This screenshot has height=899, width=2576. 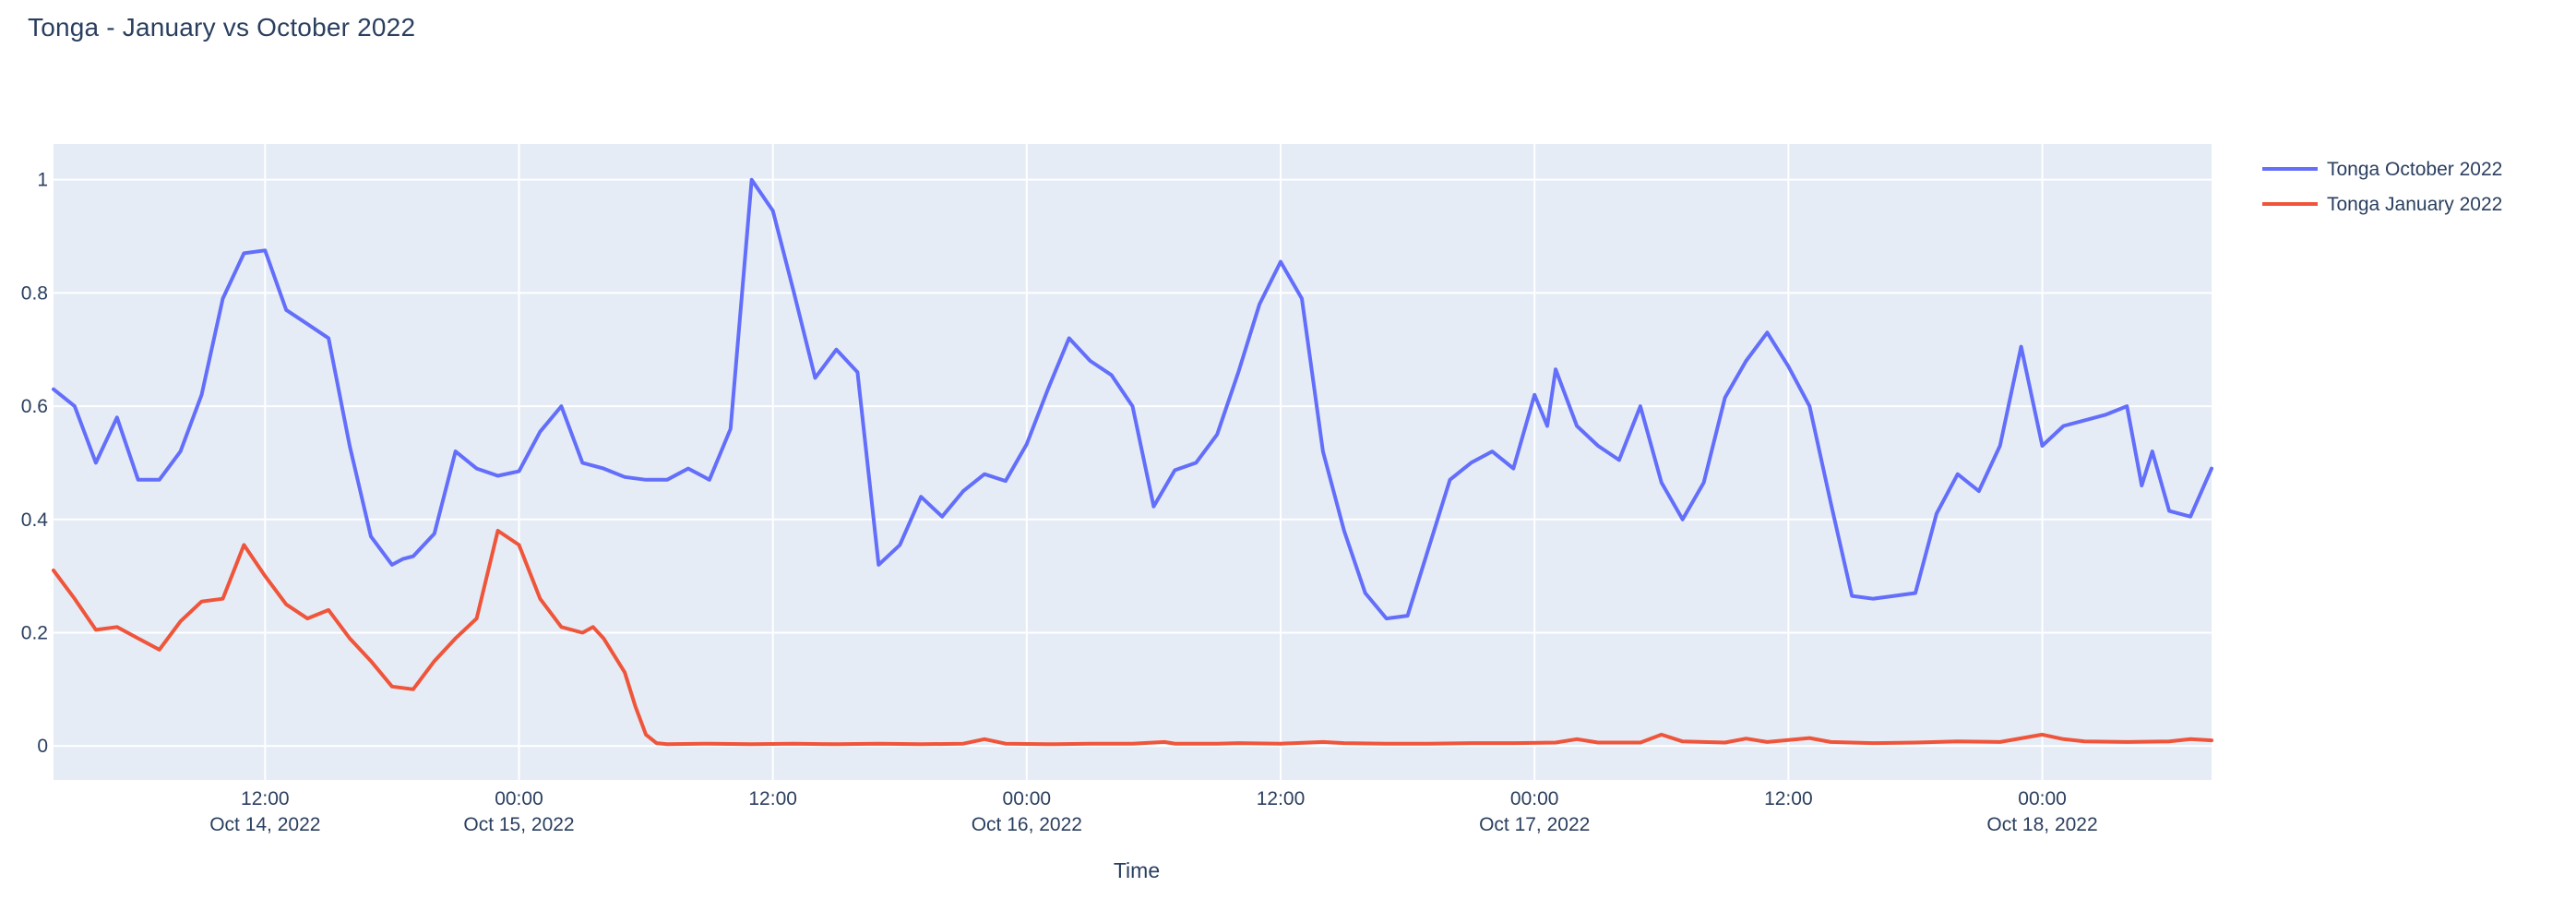 I want to click on y-tick-label: 0.6, so click(x=35, y=407).